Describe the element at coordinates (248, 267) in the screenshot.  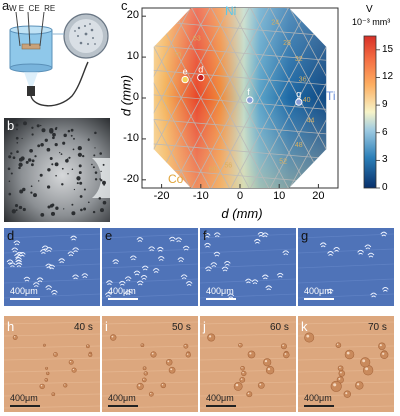
I see `panel-f: f 400μm` at that location.